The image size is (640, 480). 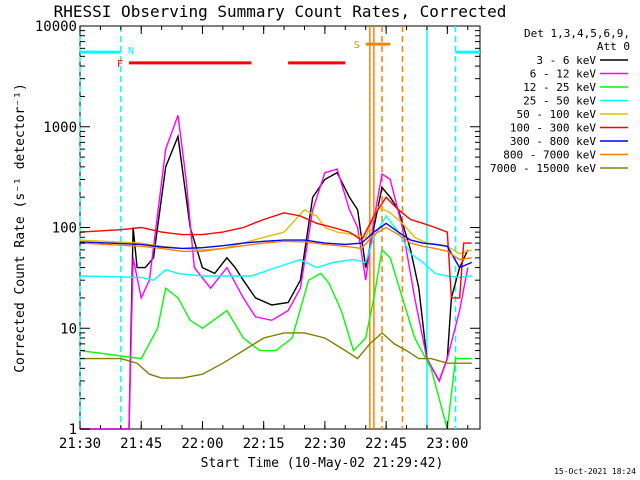 I want to click on series-line-800-7000-kev, so click(x=275, y=243).